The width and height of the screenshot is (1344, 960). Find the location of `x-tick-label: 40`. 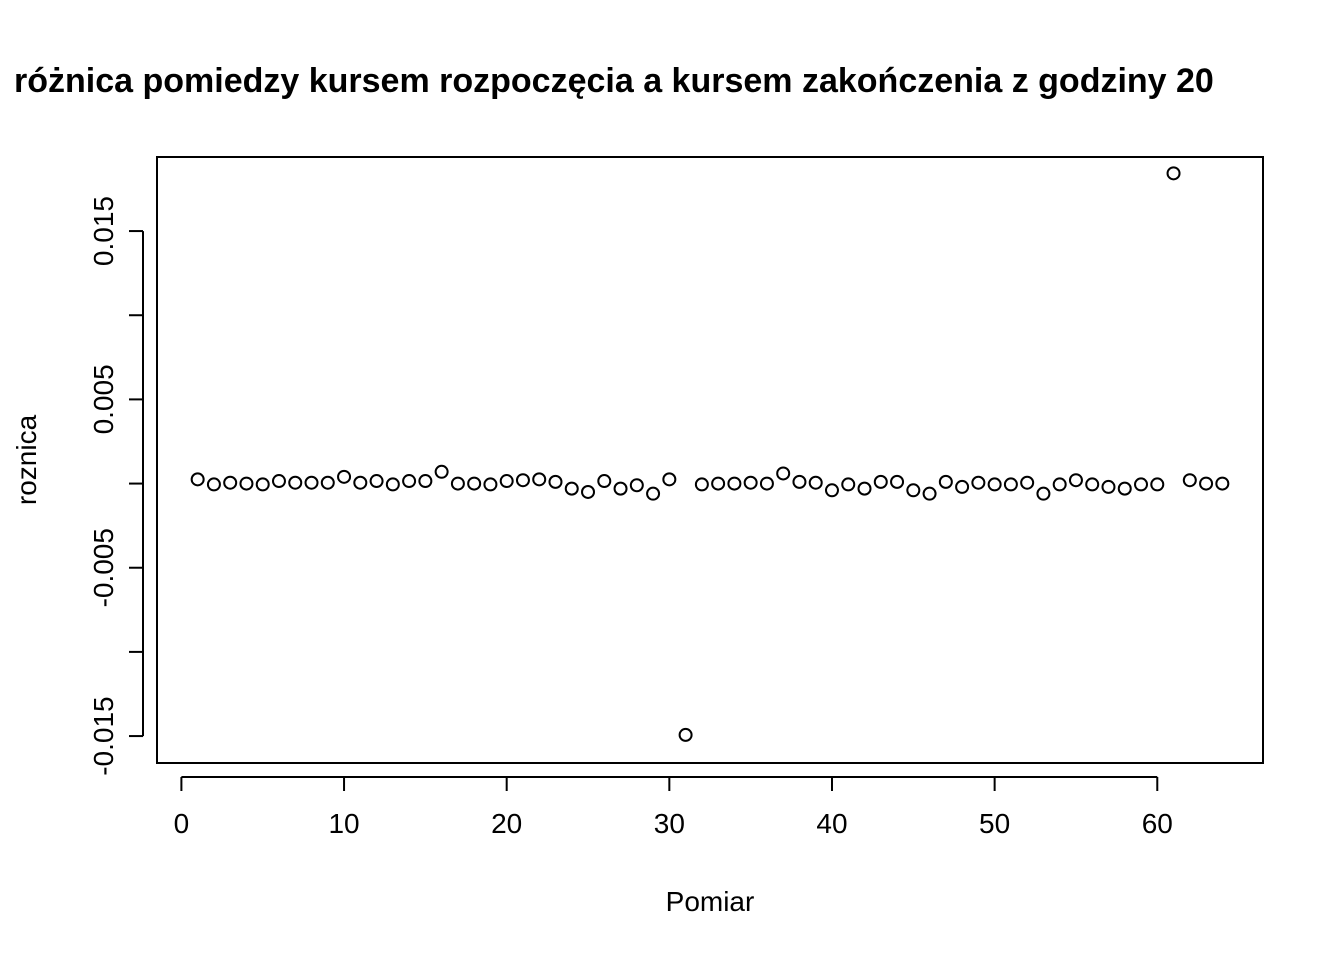

x-tick-label: 40 is located at coordinates (831, 823).